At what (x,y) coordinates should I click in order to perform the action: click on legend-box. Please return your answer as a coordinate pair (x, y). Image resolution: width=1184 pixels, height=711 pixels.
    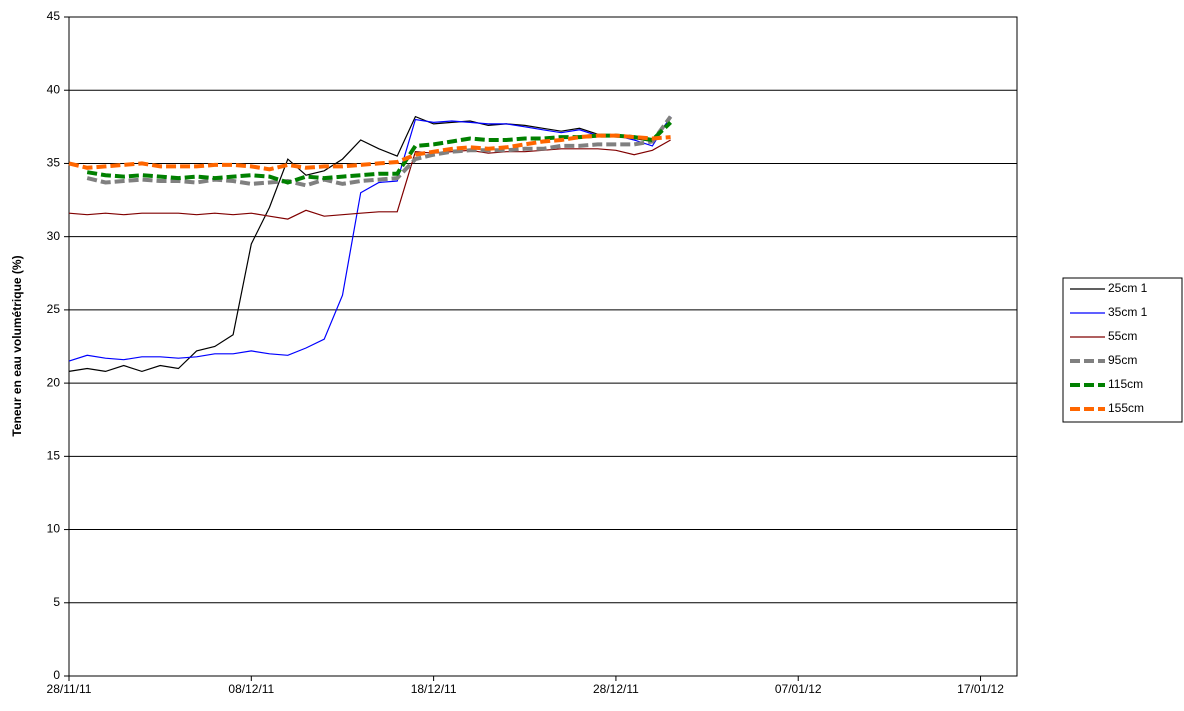
    Looking at the image, I should click on (1122, 350).